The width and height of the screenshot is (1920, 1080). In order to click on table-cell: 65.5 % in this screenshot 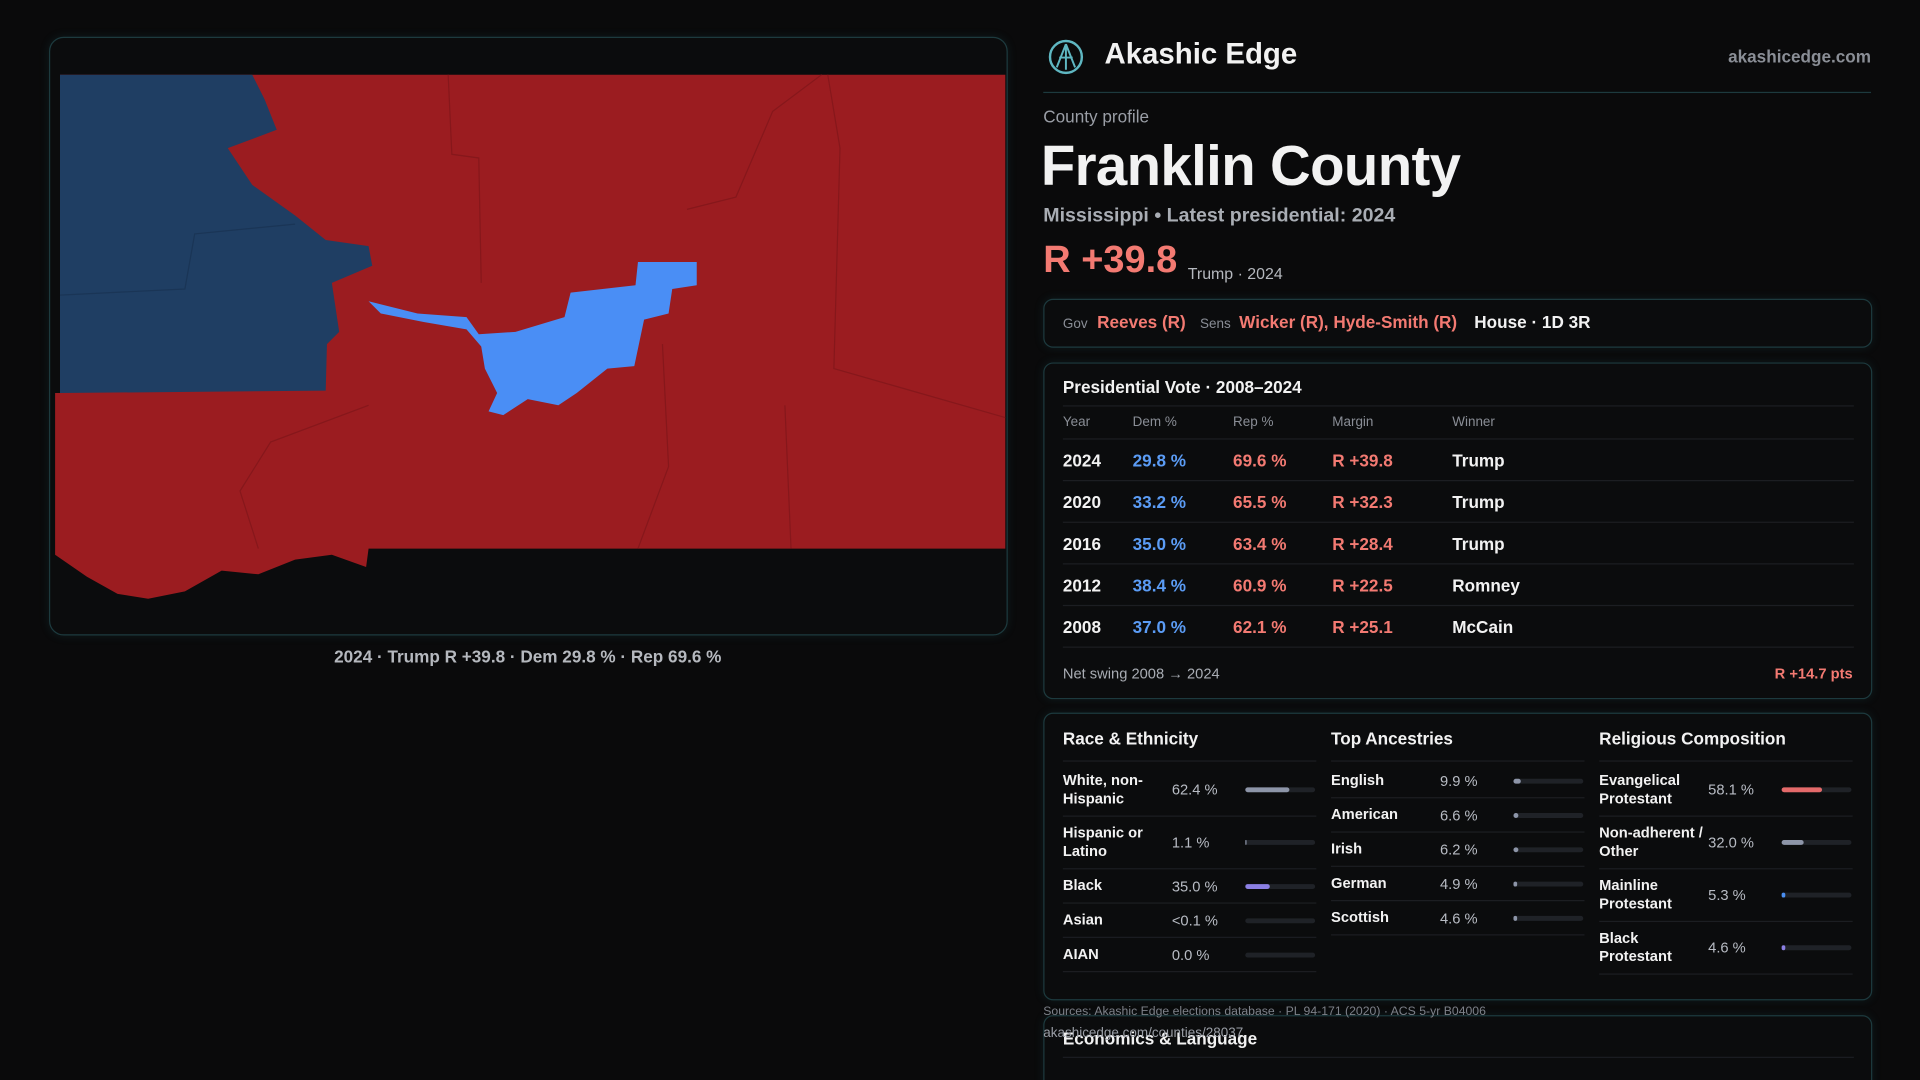, I will do `click(1260, 501)`.